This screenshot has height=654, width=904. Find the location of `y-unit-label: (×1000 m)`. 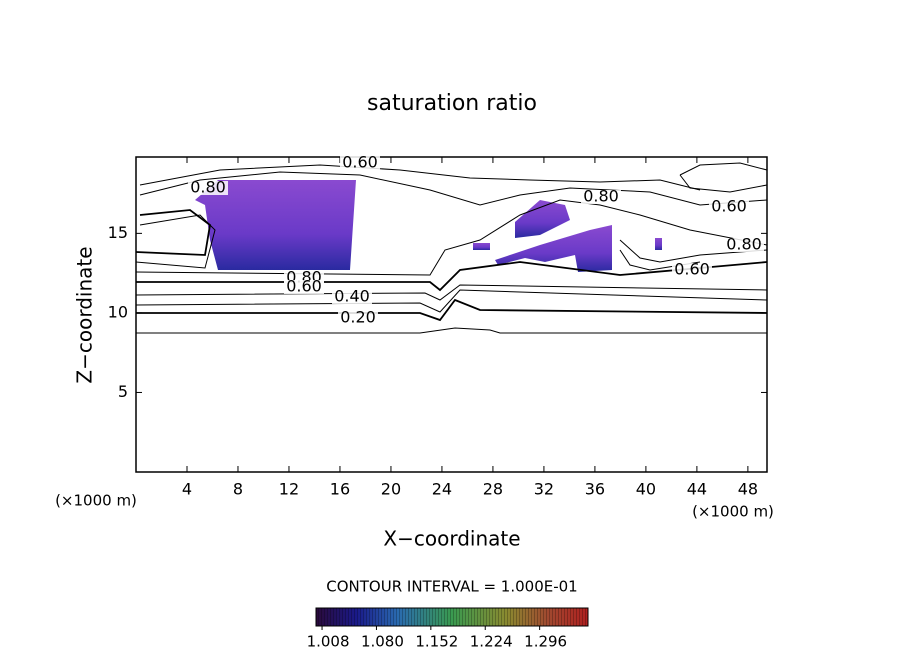

y-unit-label: (×1000 m) is located at coordinates (96, 501).